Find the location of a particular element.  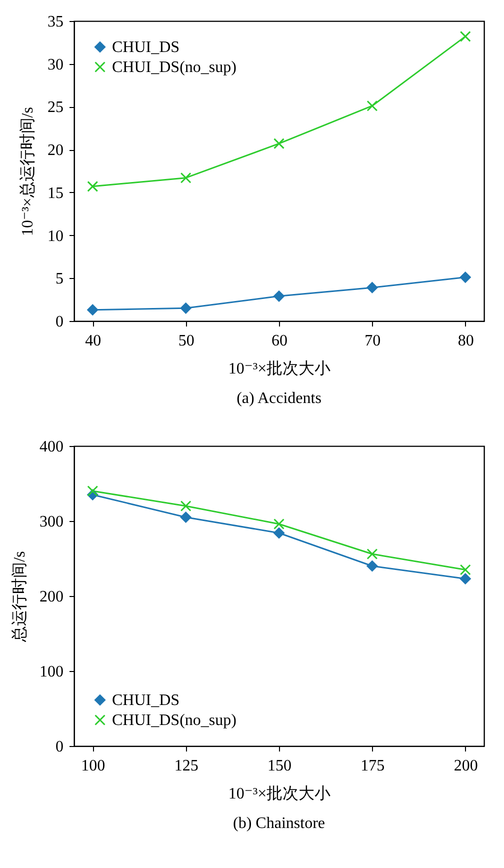

y-tick-label: 20 is located at coordinates (56, 151).